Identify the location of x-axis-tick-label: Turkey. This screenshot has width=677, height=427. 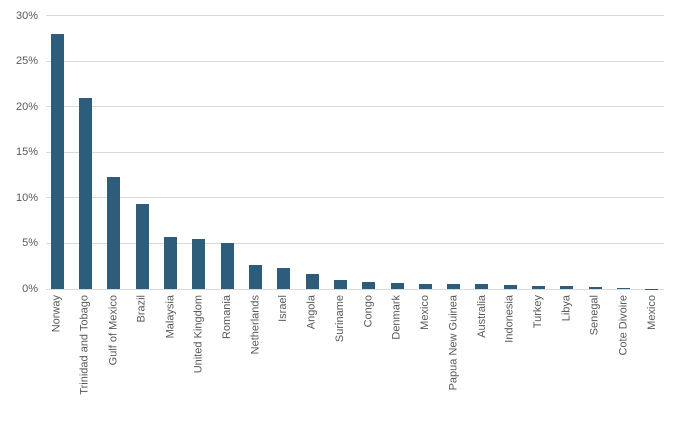
(538, 312).